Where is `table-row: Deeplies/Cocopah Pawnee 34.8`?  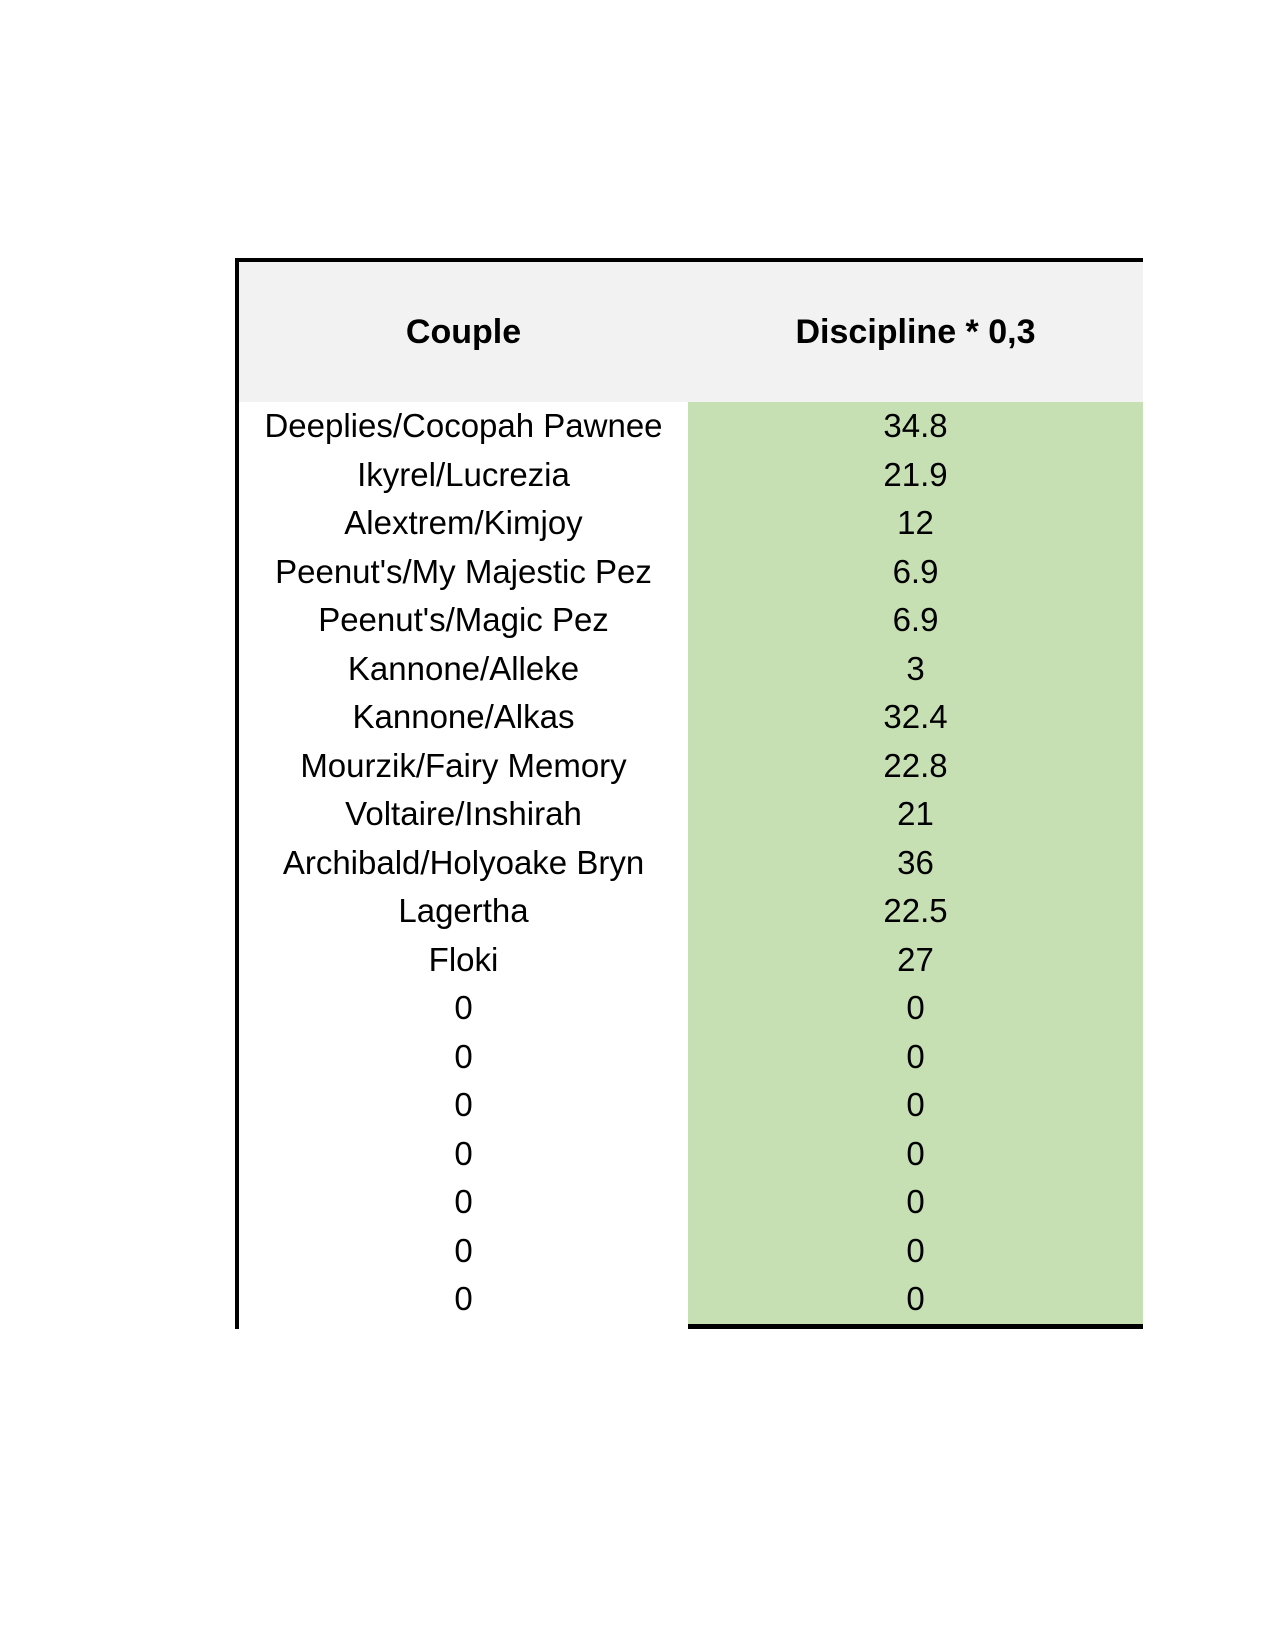 table-row: Deeplies/Cocopah Pawnee 34.8 is located at coordinates (691, 426).